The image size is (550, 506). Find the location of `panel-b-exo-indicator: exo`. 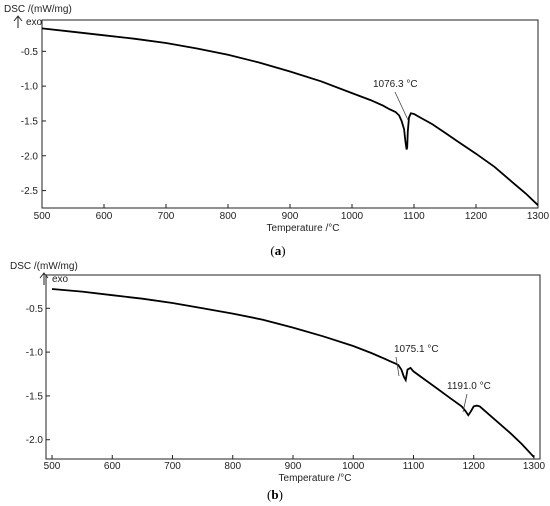

panel-b-exo-indicator: exo is located at coordinates (54, 278).